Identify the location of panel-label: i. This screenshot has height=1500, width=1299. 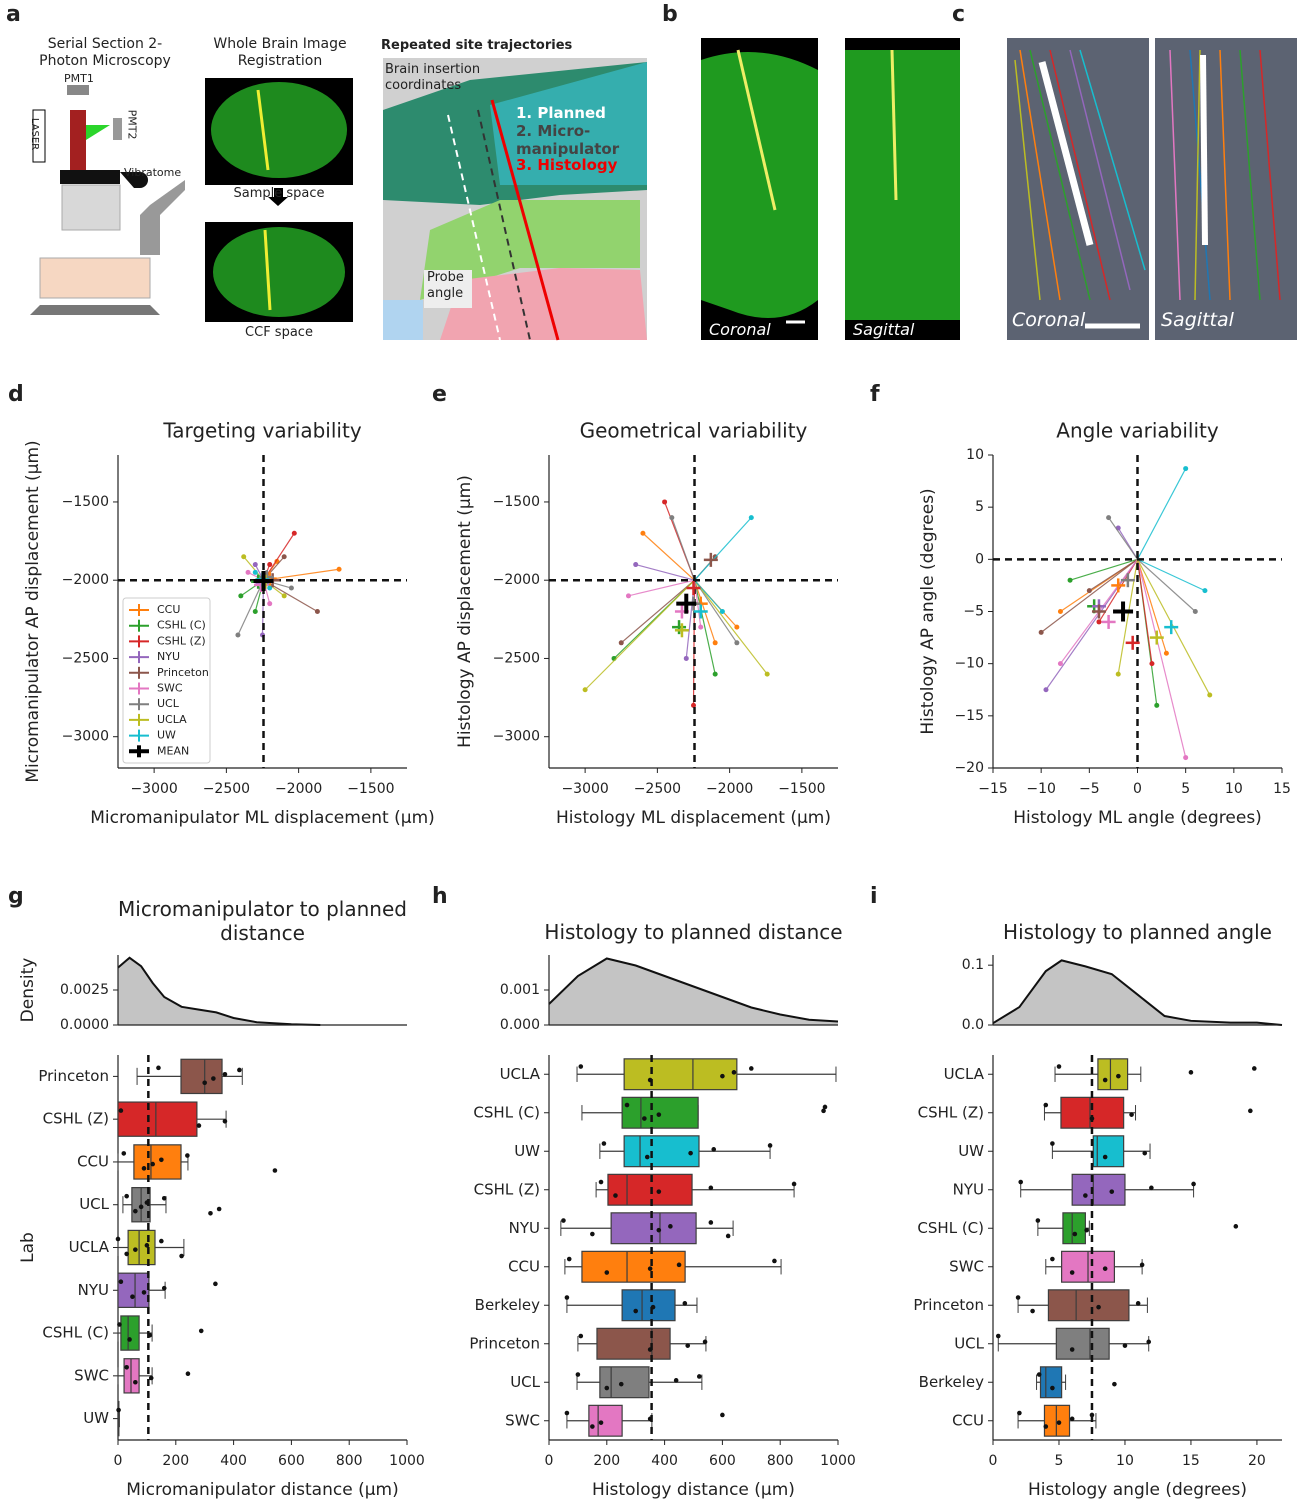
(874, 896).